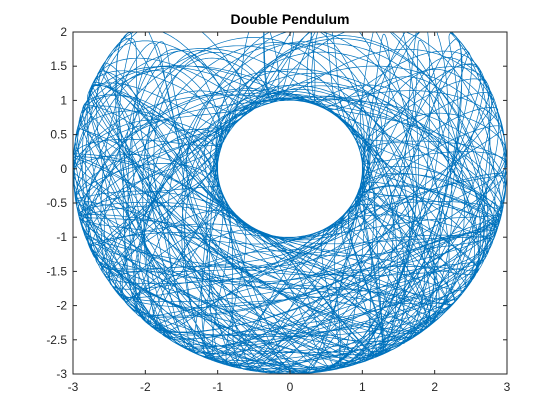  Describe the element at coordinates (145, 387) in the screenshot. I see `x-tick-label: -2` at that location.